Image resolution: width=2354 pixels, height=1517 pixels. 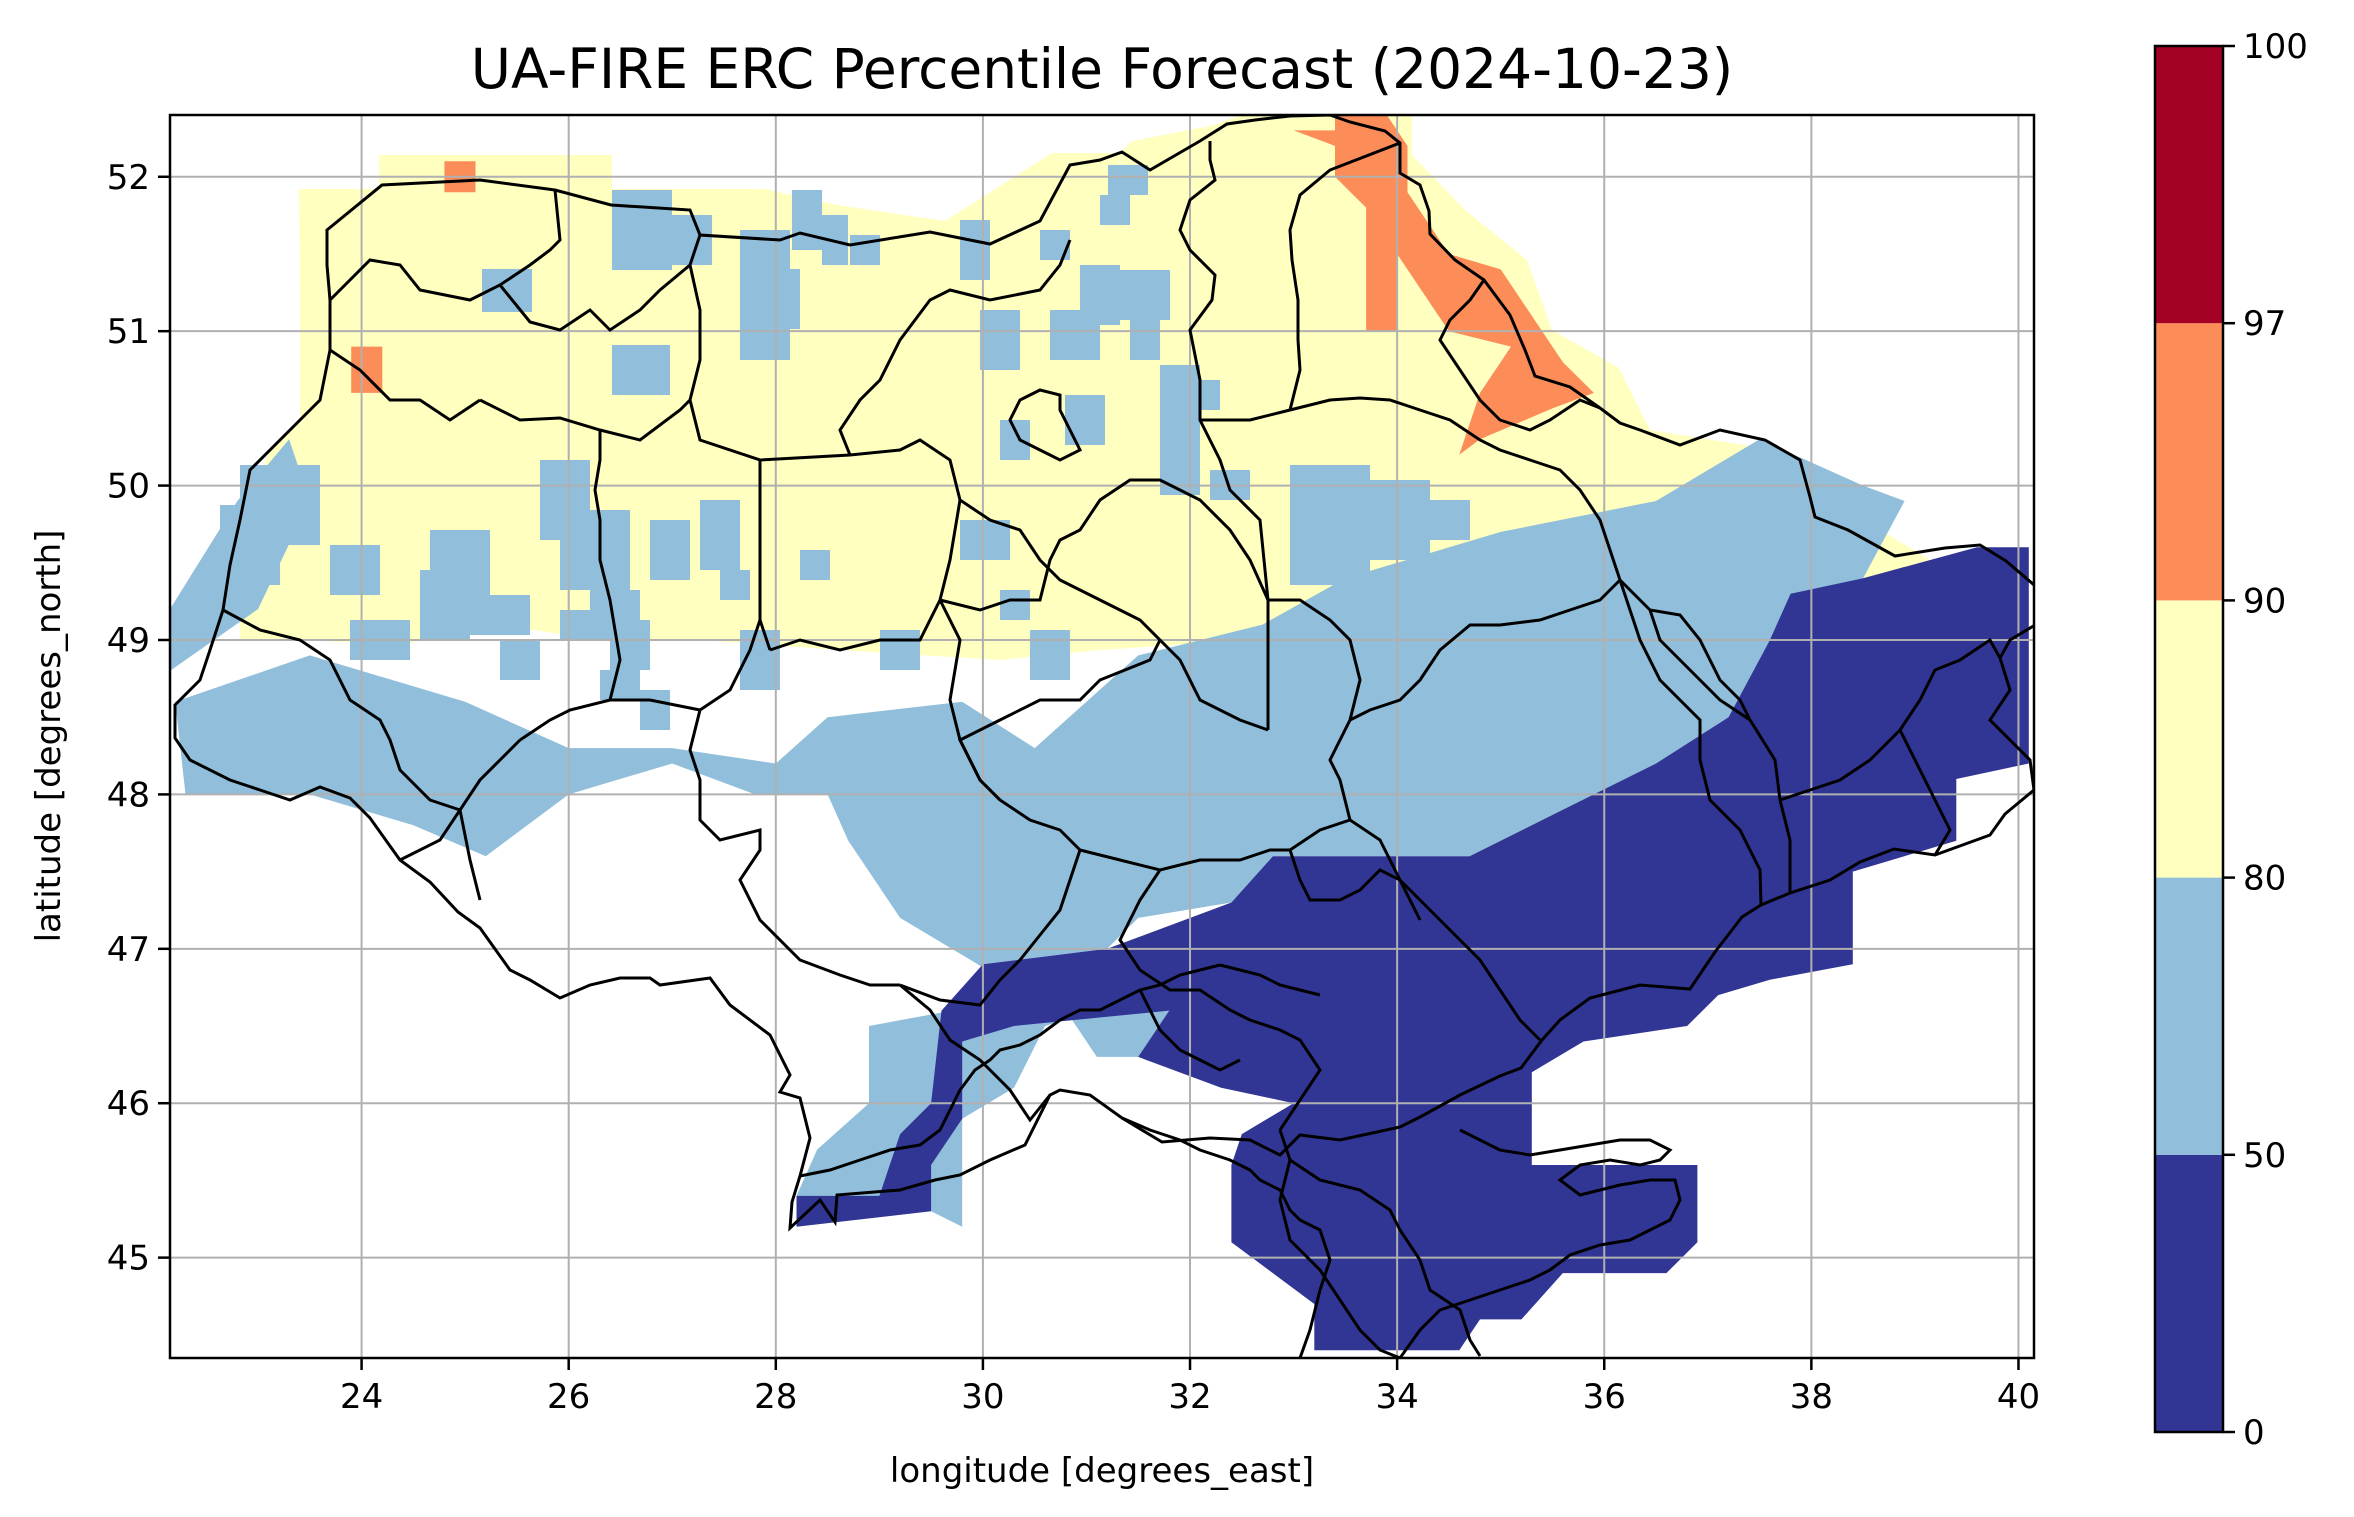 I want to click on x-tick-label-32: 32, so click(x=1189, y=1397).